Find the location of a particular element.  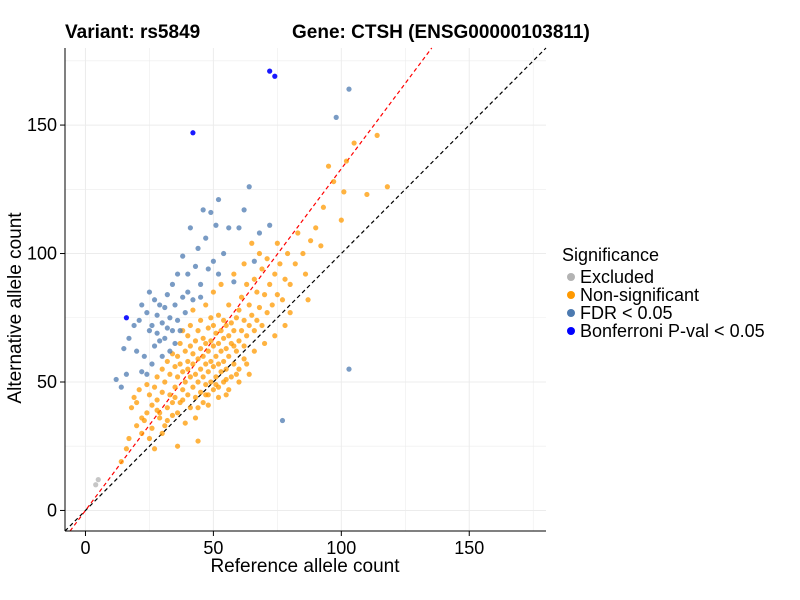

y-tick-label: 50 is located at coordinates (47, 382).